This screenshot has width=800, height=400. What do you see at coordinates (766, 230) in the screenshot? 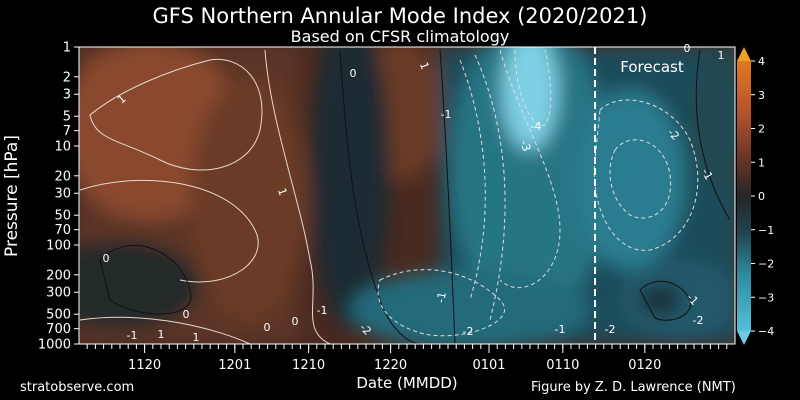
I see `colorbar-tick-label: −1` at bounding box center [766, 230].